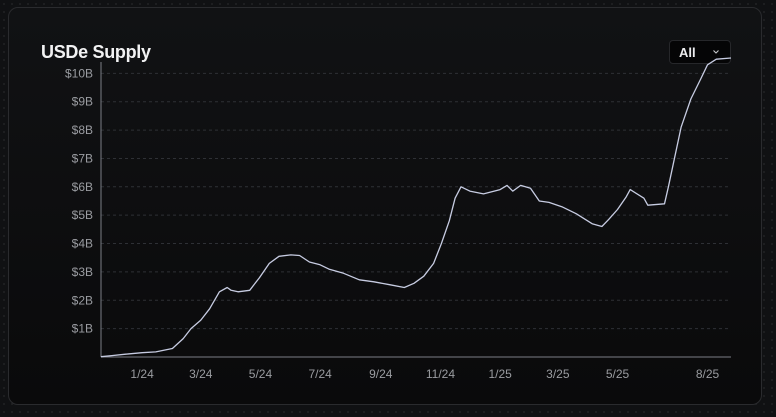  What do you see at coordinates (261, 374) in the screenshot?
I see `x-tick-label: 5/24` at bounding box center [261, 374].